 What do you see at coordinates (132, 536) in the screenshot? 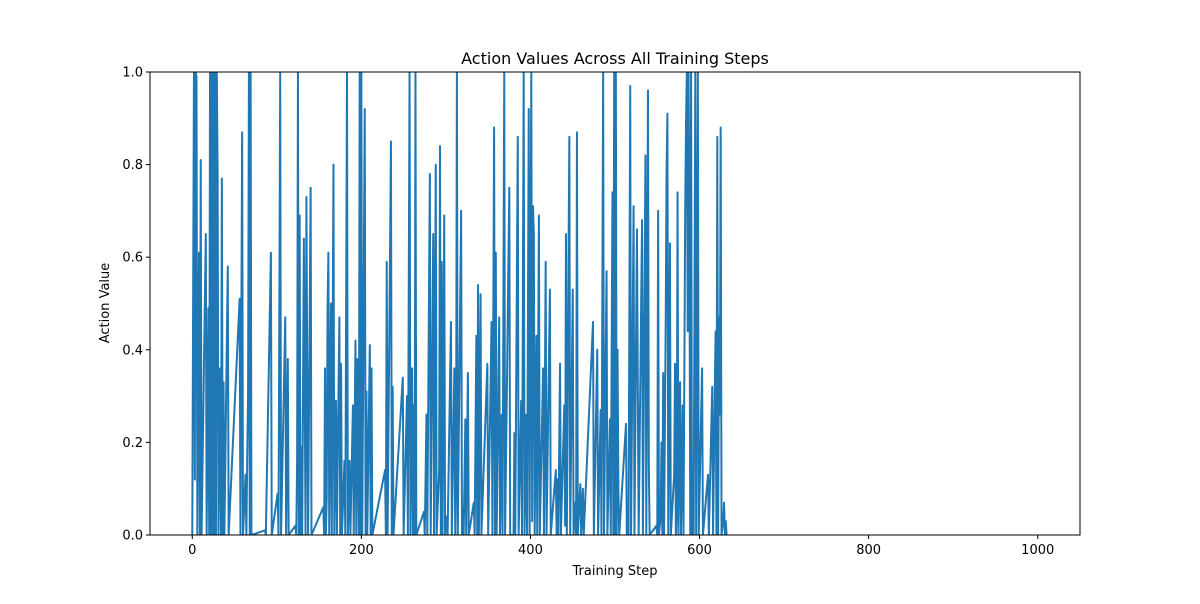
I see `y-tick-label: 0.0` at bounding box center [132, 536].